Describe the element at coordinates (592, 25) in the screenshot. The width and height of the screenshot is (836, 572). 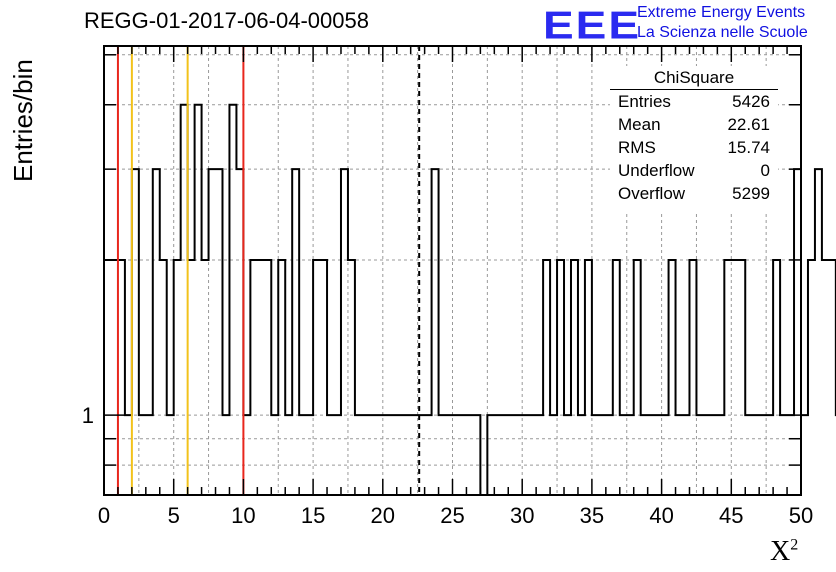
I see `logo-mark: EEE` at that location.